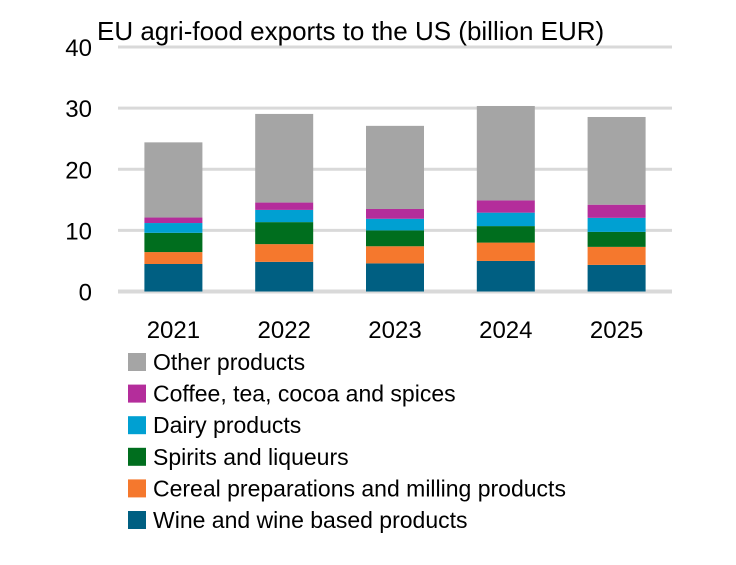 The image size is (736, 565). What do you see at coordinates (173, 330) in the screenshot?
I see `x-tick-label: 2021` at bounding box center [173, 330].